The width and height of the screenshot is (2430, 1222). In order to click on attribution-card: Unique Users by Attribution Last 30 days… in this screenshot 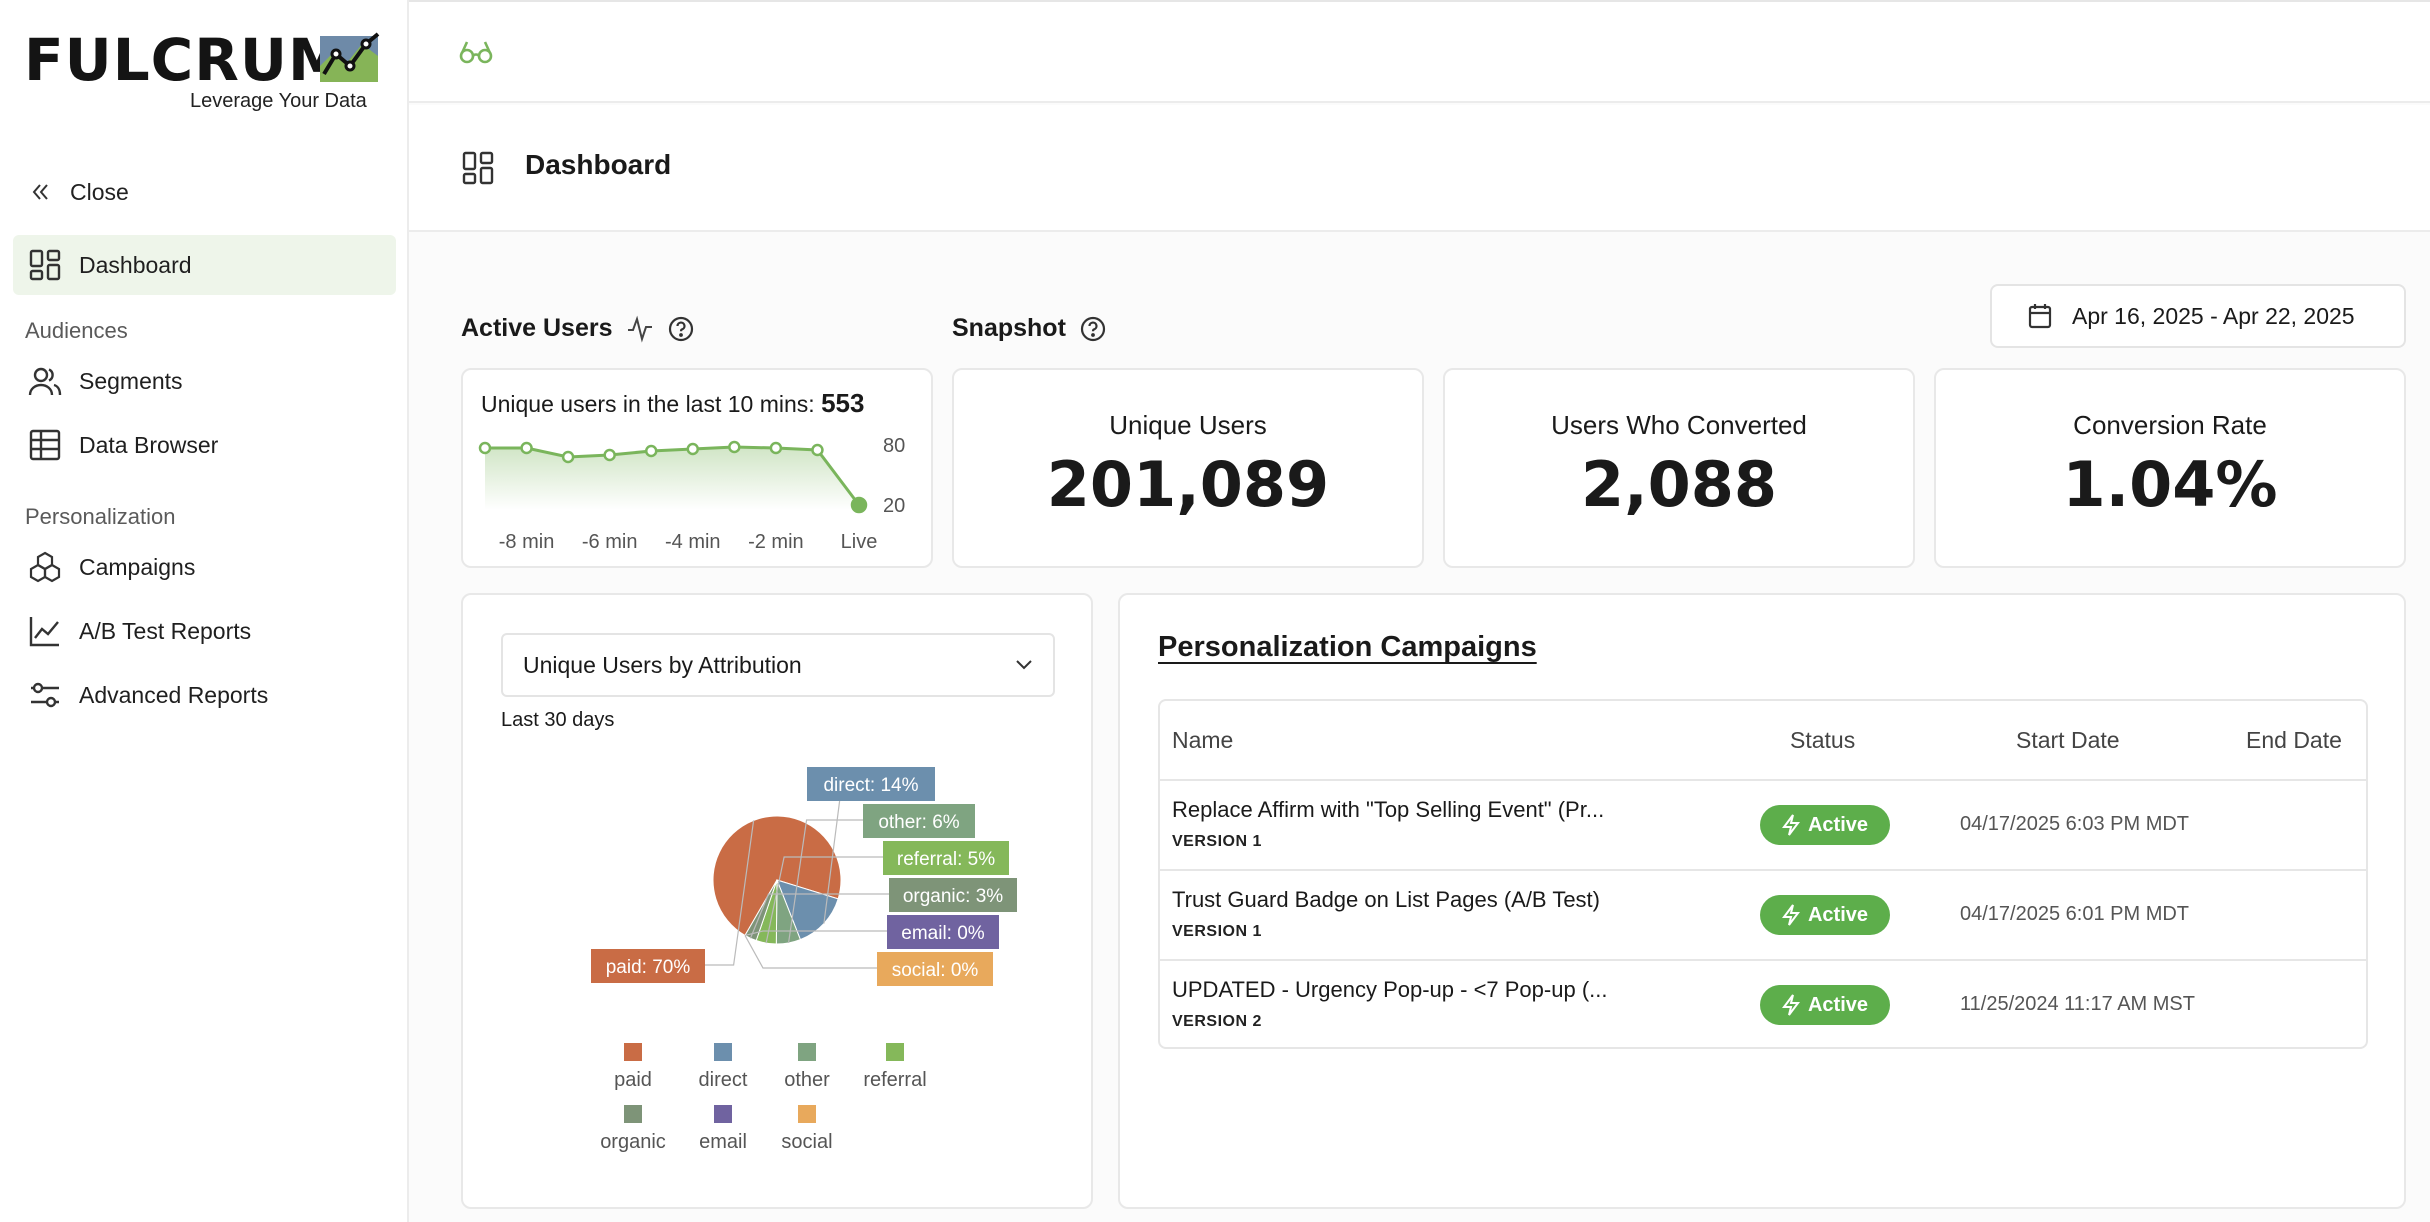, I will do `click(777, 901)`.